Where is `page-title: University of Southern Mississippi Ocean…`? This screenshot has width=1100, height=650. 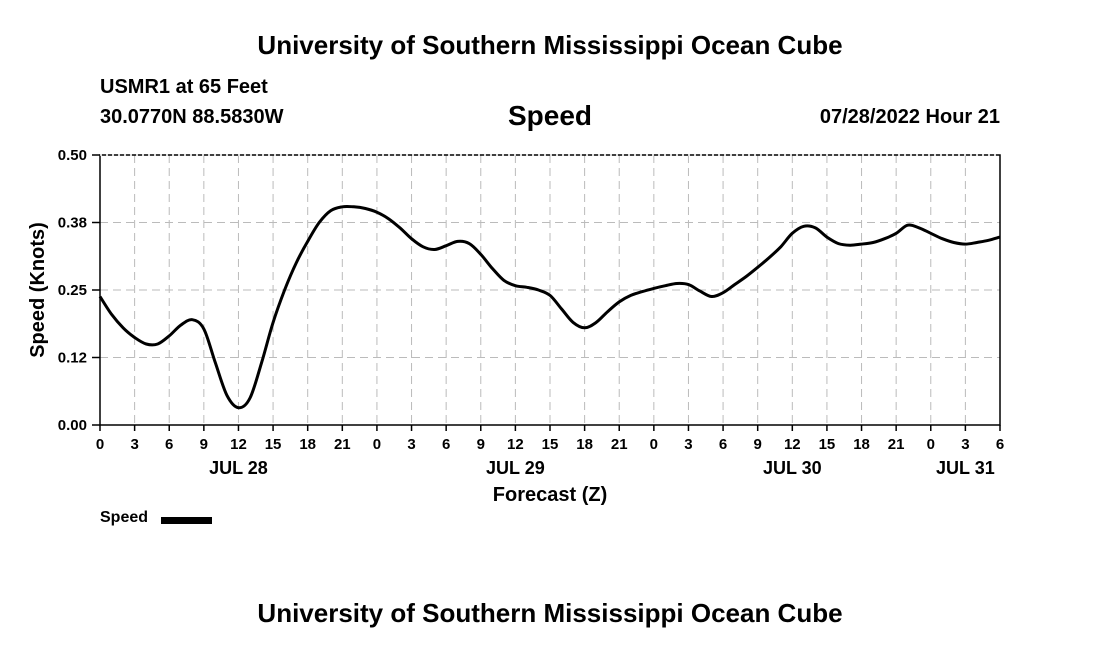 page-title: University of Southern Mississippi Ocean… is located at coordinates (550, 45).